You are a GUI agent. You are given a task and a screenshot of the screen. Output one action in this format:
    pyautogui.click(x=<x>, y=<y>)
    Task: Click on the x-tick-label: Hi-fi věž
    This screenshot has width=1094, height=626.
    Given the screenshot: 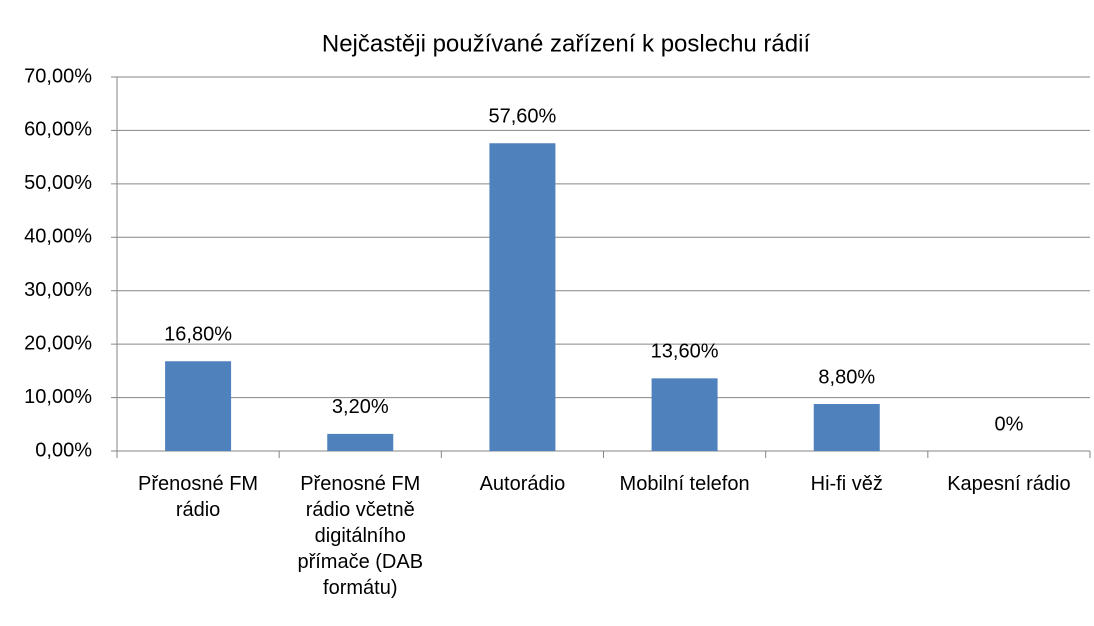 What is the action you would take?
    pyautogui.click(x=846, y=484)
    